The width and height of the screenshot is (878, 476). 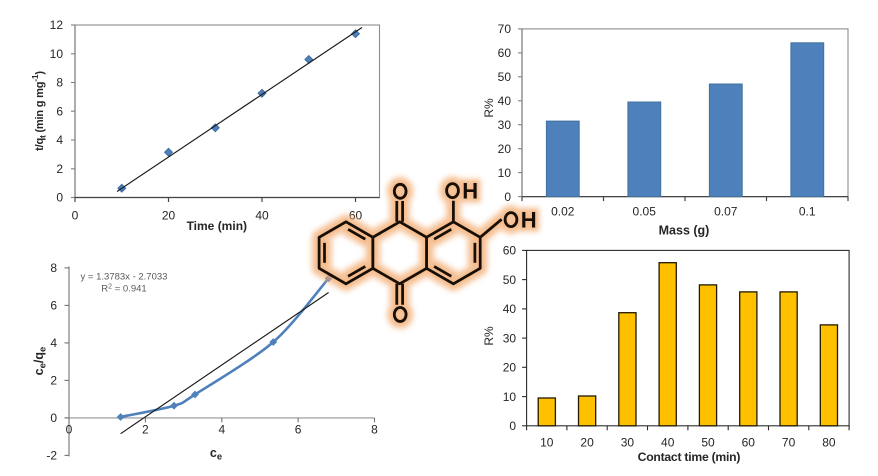 What do you see at coordinates (807, 211) in the screenshot?
I see `svg-text: 0.1` at bounding box center [807, 211].